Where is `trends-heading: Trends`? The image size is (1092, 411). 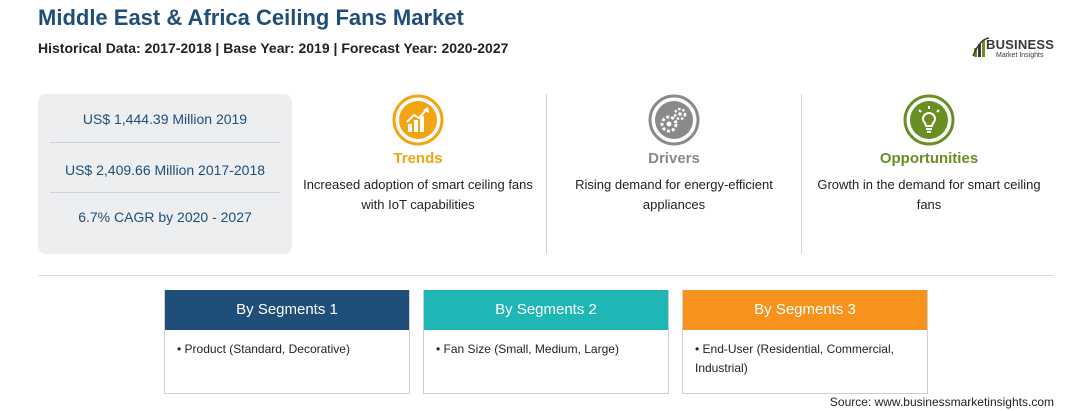
trends-heading: Trends is located at coordinates (418, 158).